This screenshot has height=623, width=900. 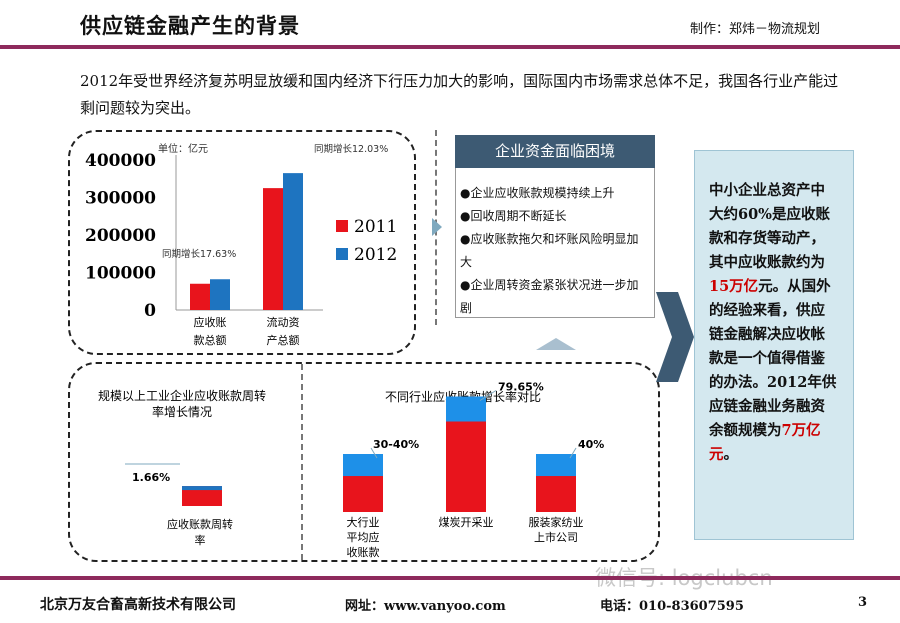 What do you see at coordinates (200, 524) in the screenshot?
I see `x-category-label: 应收账款周转` at bounding box center [200, 524].